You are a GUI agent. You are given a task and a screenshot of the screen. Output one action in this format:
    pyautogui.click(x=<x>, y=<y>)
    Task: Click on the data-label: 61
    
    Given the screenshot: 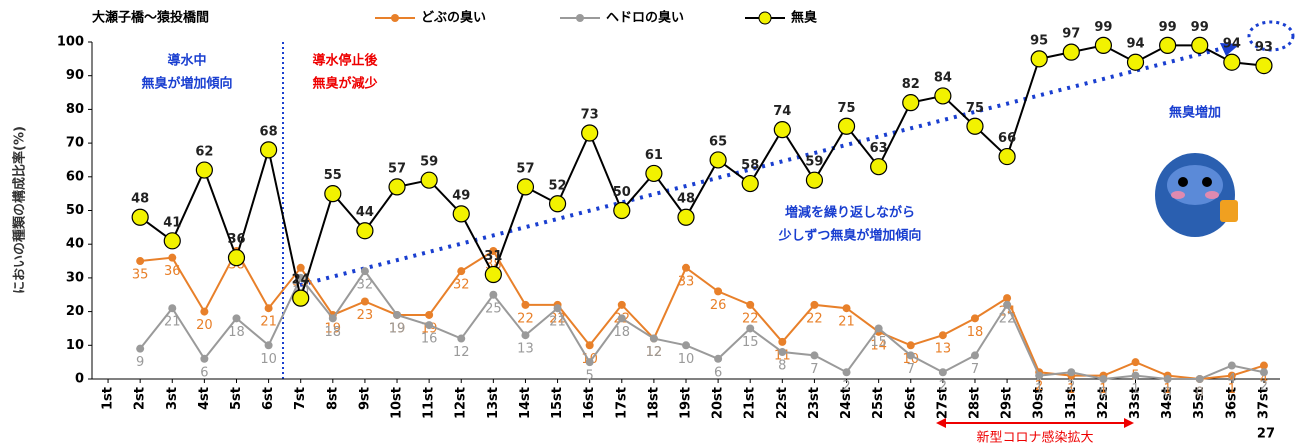 What is the action you would take?
    pyautogui.click(x=654, y=155)
    